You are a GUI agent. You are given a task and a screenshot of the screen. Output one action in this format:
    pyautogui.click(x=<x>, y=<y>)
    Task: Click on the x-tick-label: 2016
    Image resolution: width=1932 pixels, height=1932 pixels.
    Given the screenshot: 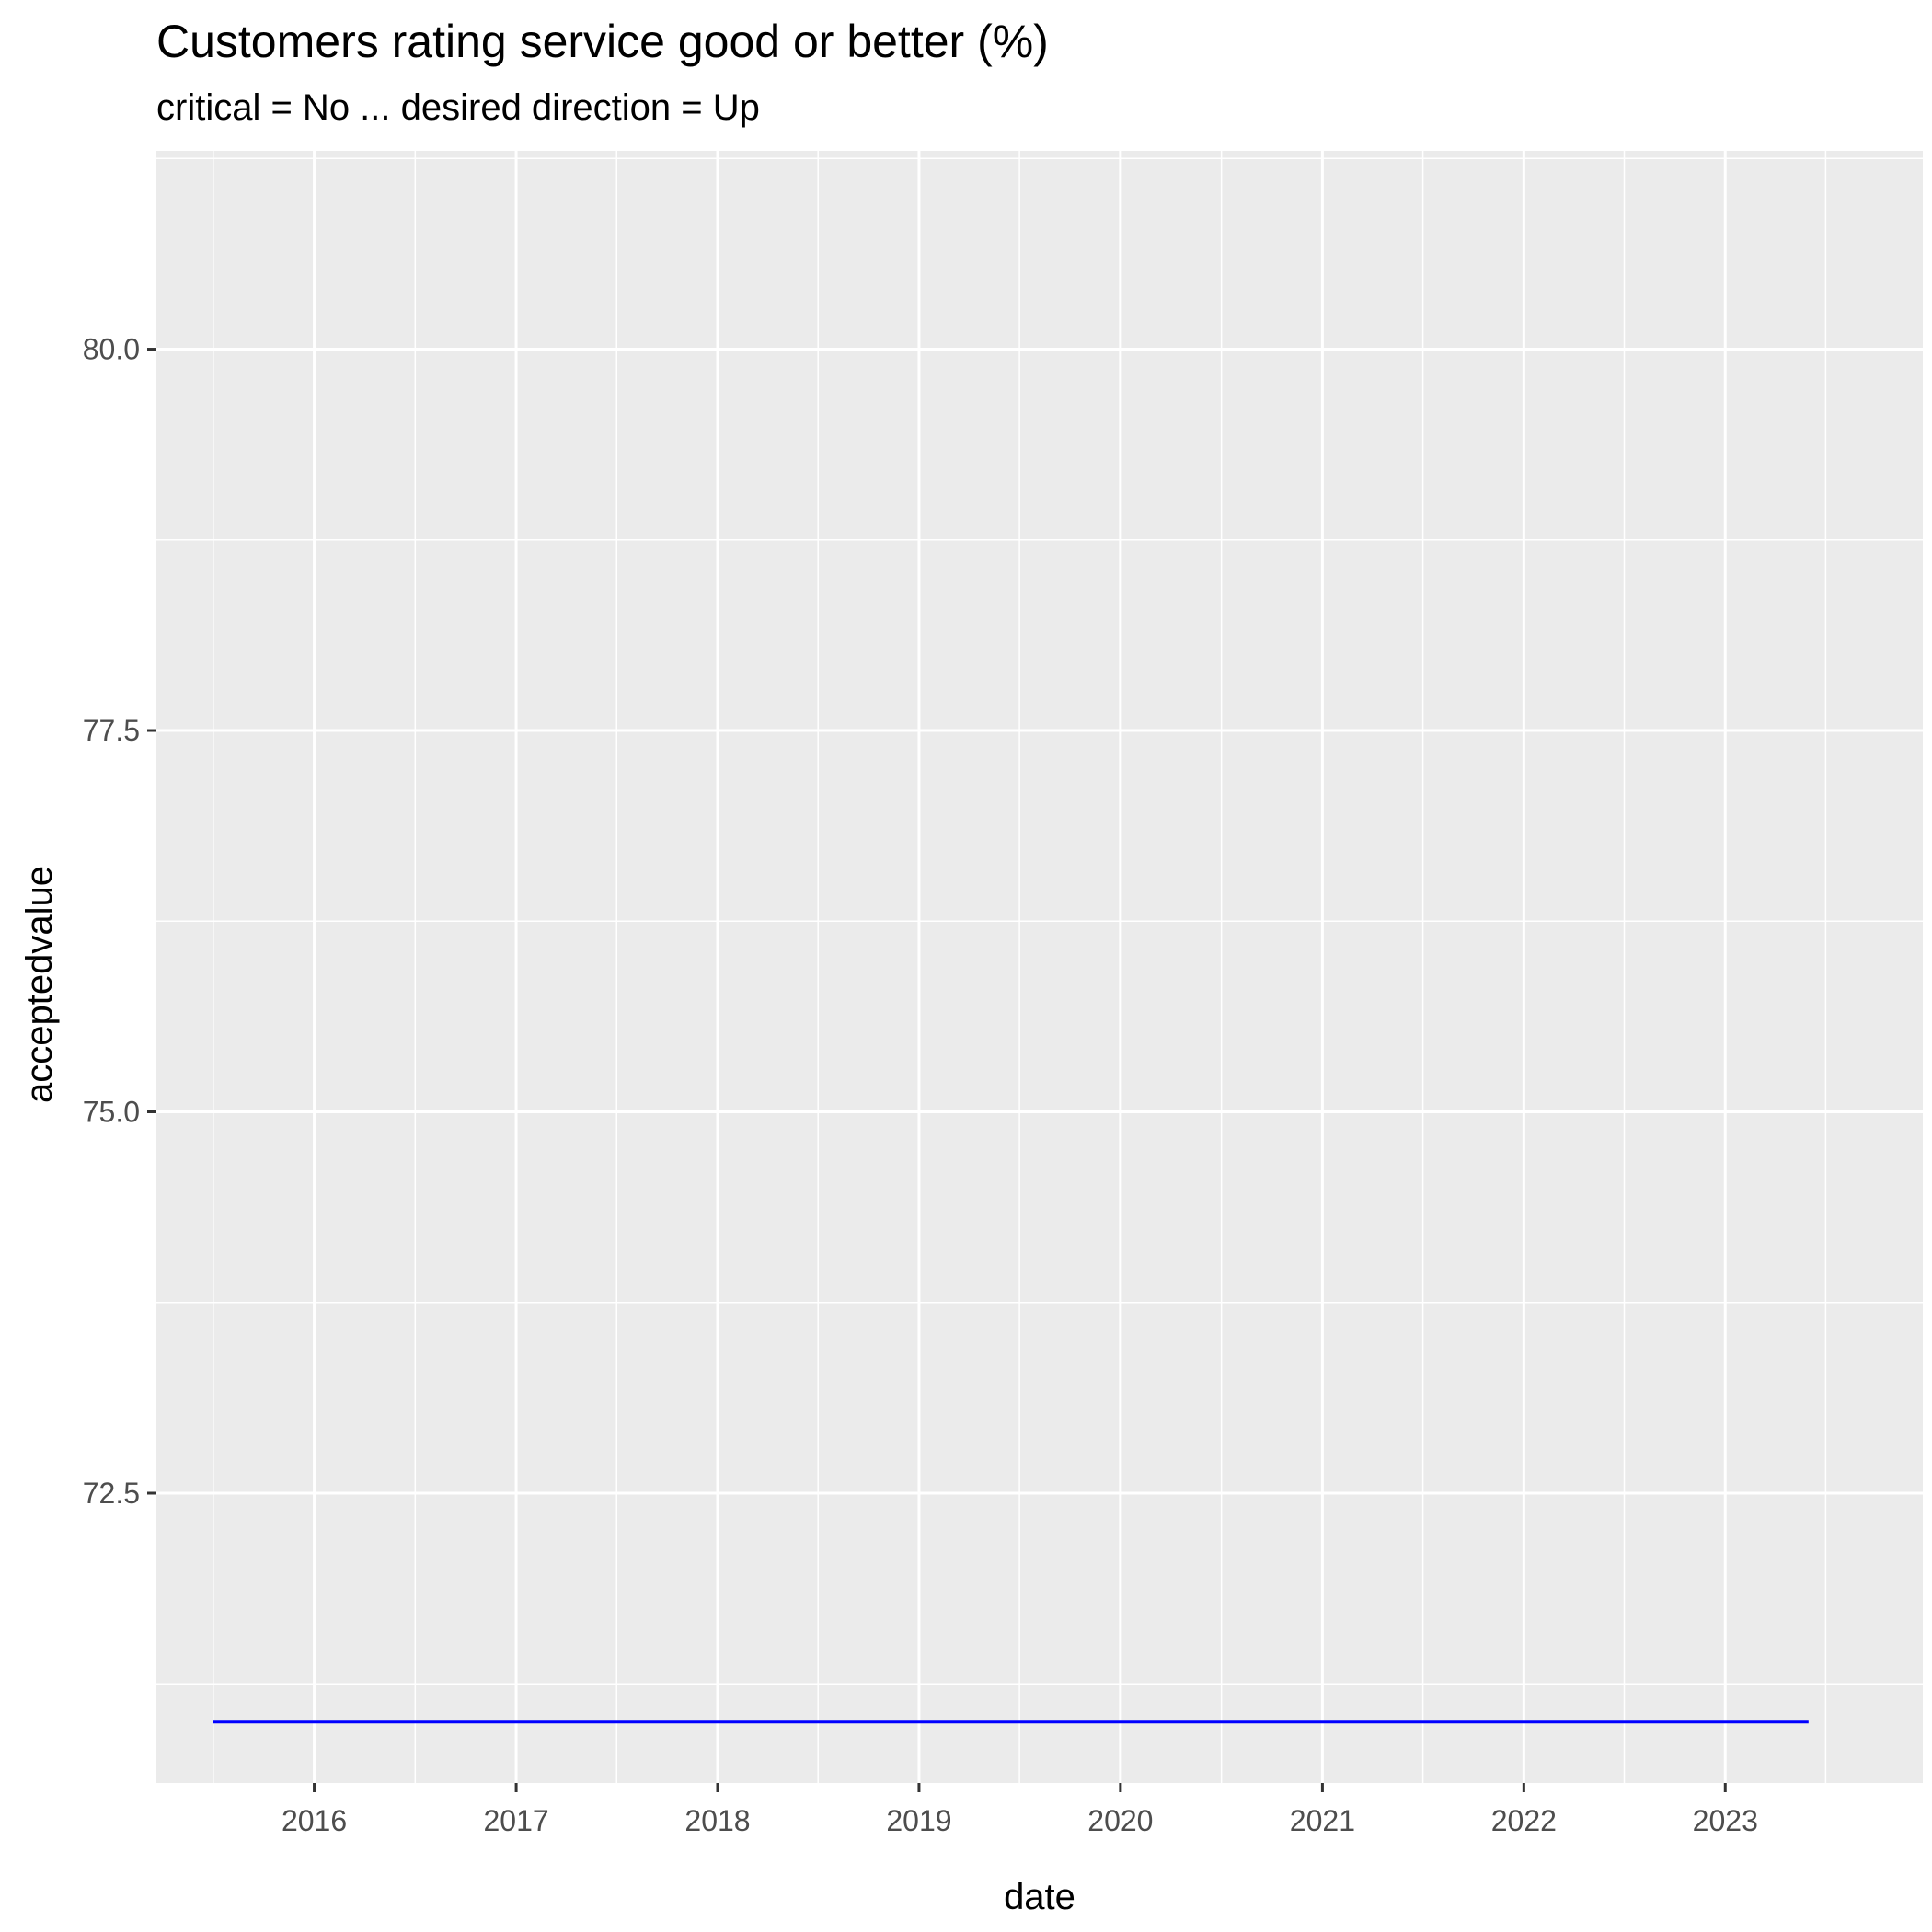 What is the action you would take?
    pyautogui.click(x=314, y=1820)
    